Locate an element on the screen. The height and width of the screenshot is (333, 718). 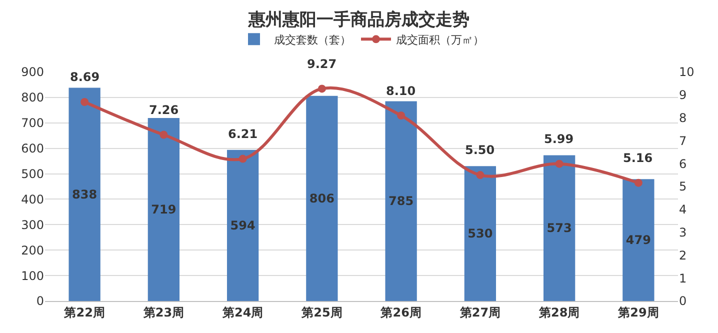
y2-tick-label: 9 is located at coordinates (683, 95).